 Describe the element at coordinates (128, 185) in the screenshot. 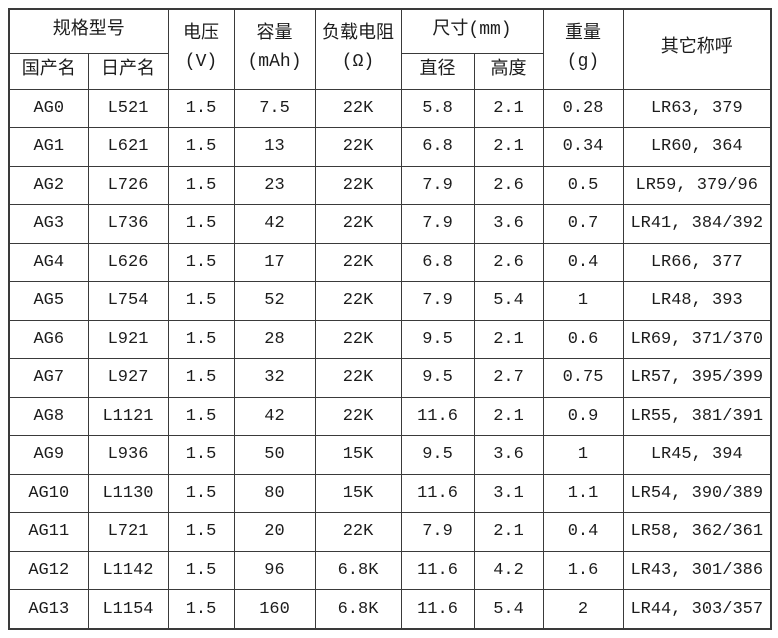

I see `cell-japan-name: L726` at that location.